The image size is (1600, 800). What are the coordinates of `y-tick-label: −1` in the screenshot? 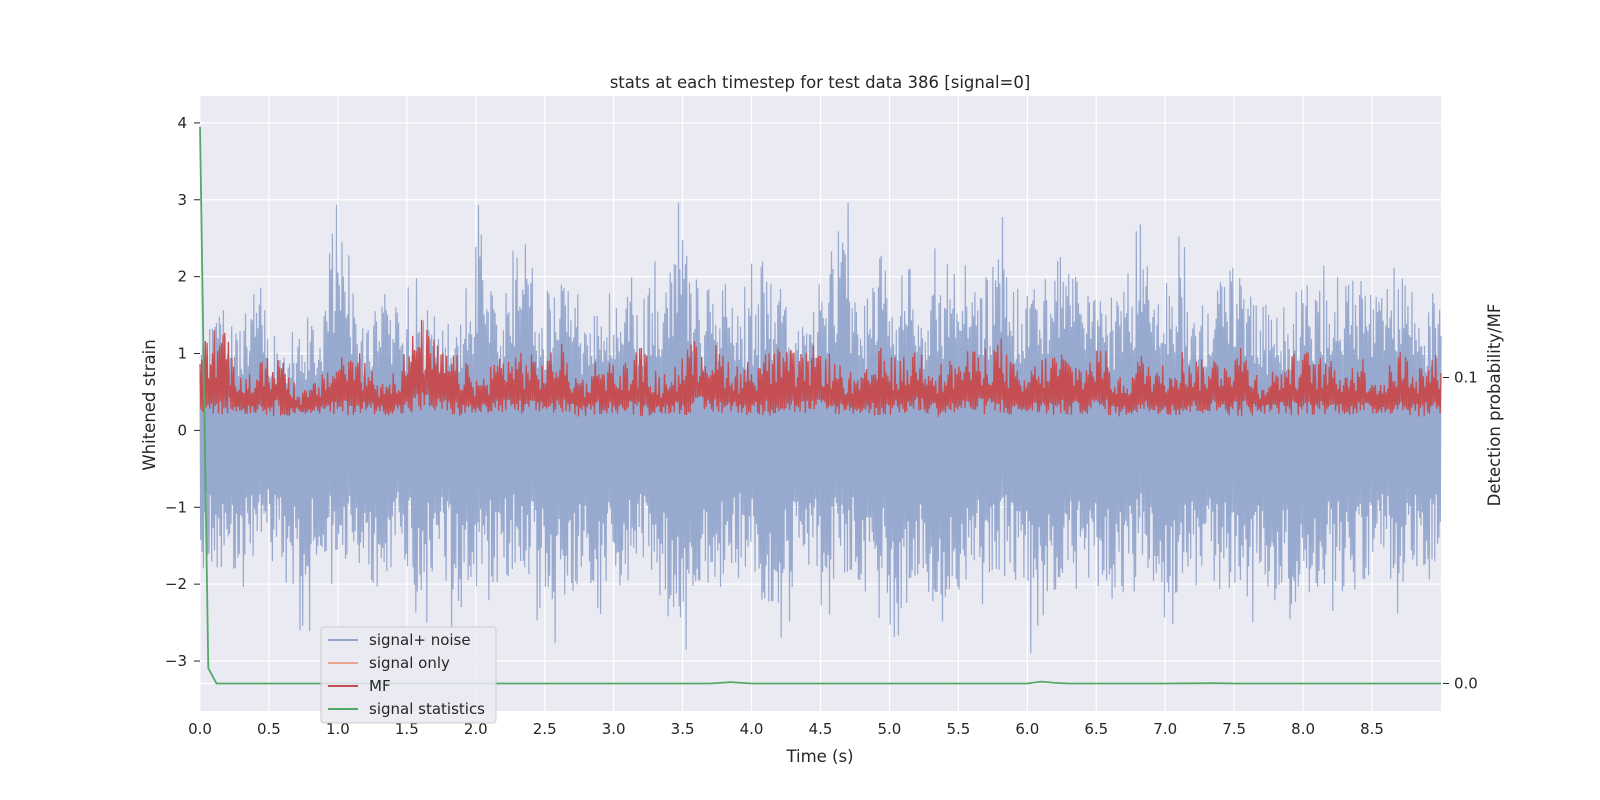 It's located at (176, 507).